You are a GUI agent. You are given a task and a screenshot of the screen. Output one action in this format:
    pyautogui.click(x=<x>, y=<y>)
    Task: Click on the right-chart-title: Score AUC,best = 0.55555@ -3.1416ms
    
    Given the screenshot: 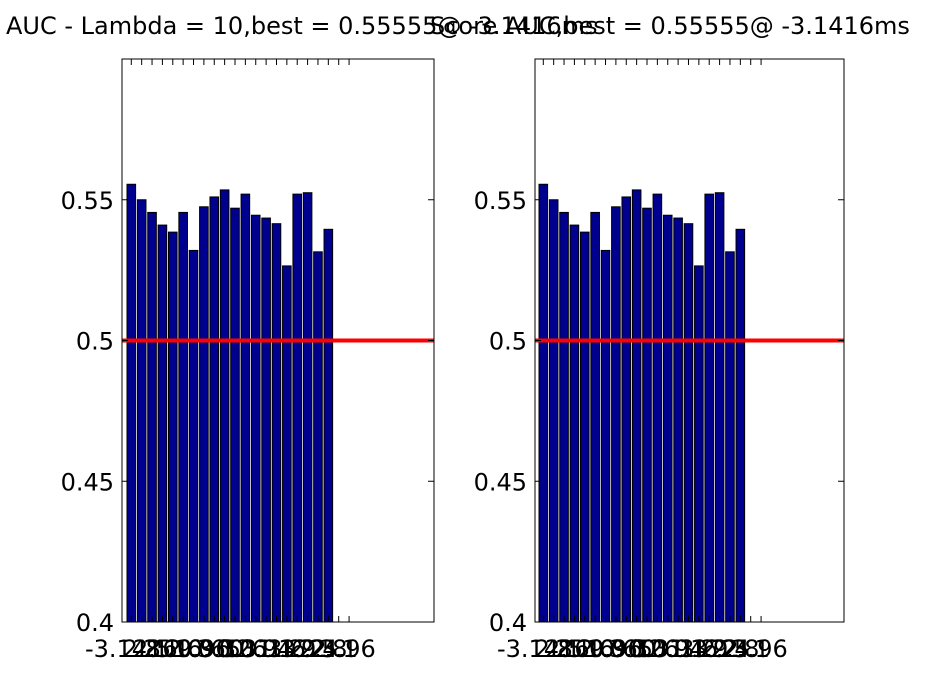 What is the action you would take?
    pyautogui.click(x=670, y=26)
    